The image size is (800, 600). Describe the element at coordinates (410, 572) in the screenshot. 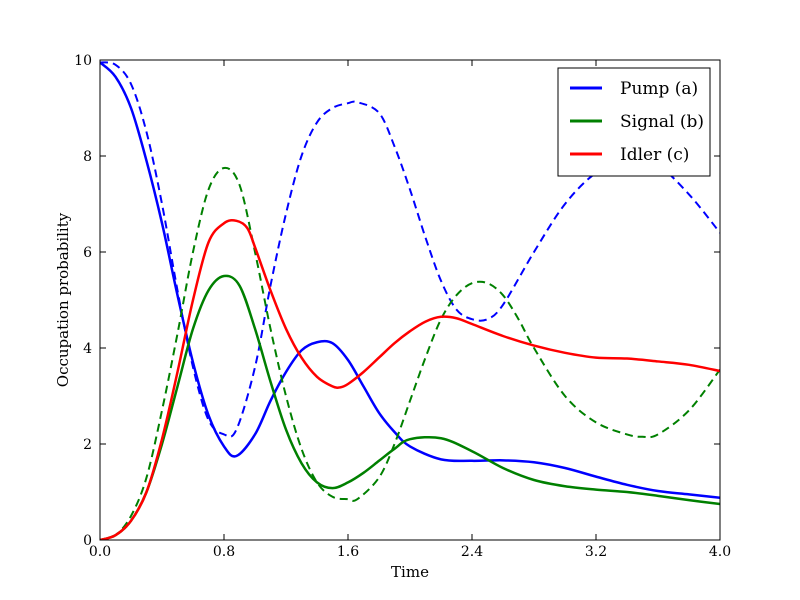

I see `x-axis-label: Time` at that location.